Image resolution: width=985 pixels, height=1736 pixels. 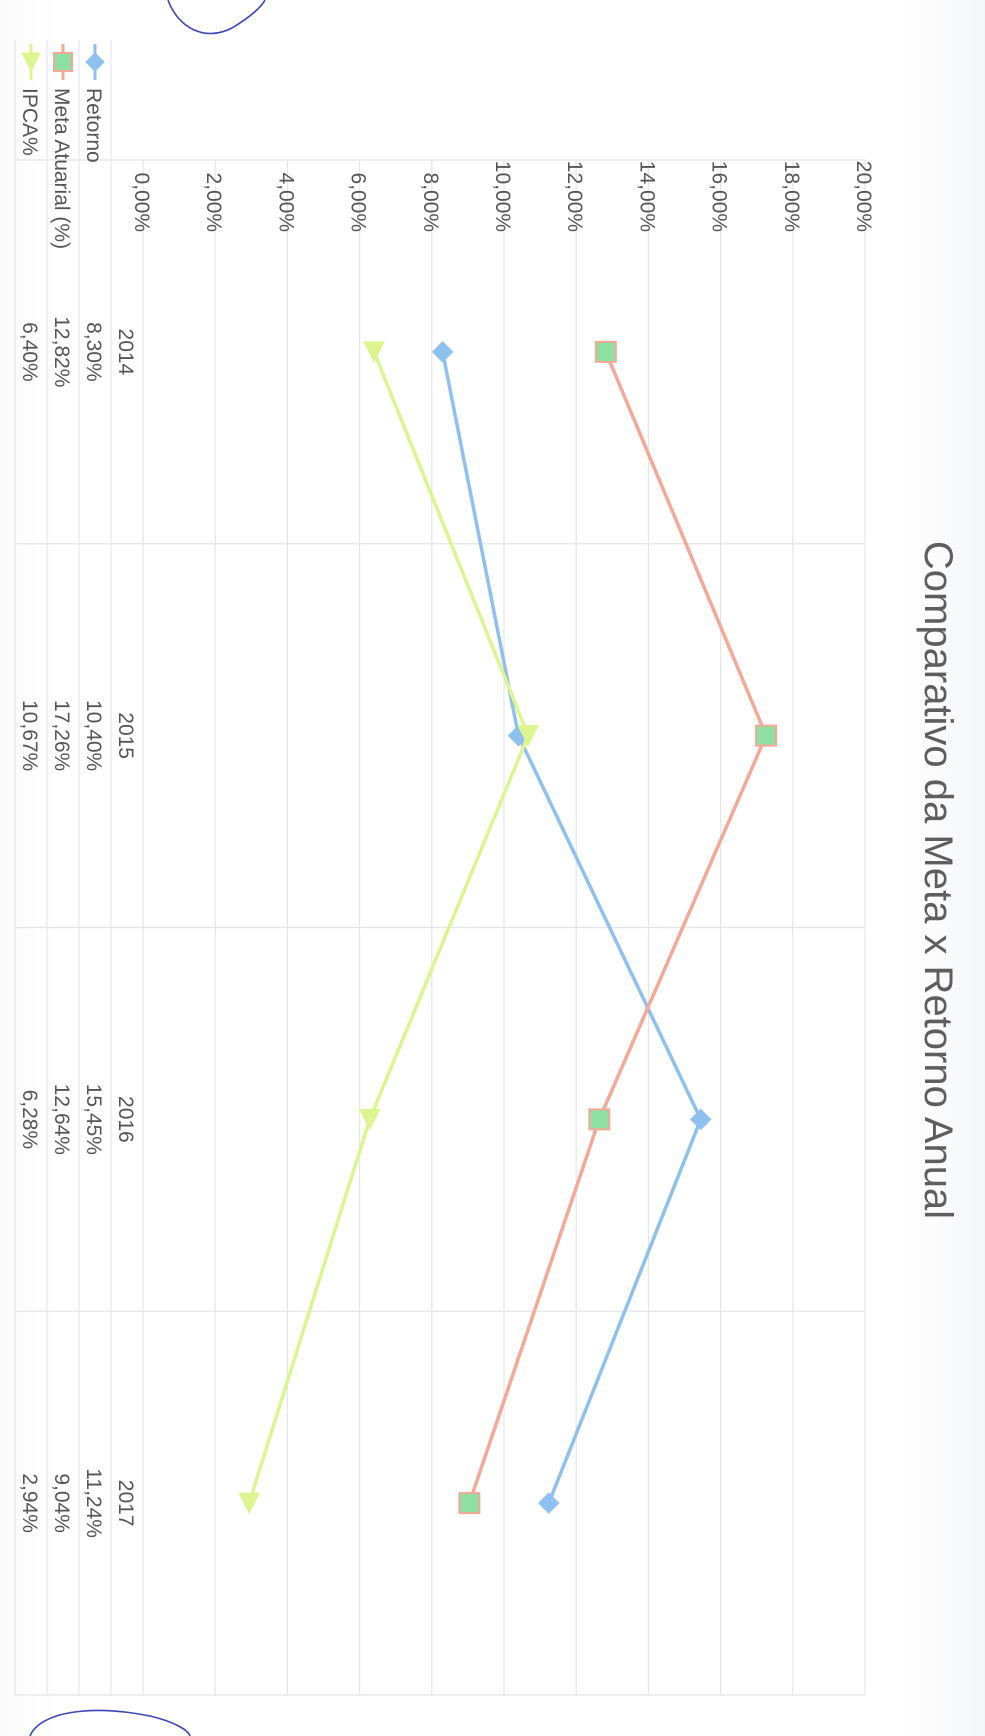 What do you see at coordinates (93, 735) in the screenshot?
I see `data-table-value: 10,40%` at bounding box center [93, 735].